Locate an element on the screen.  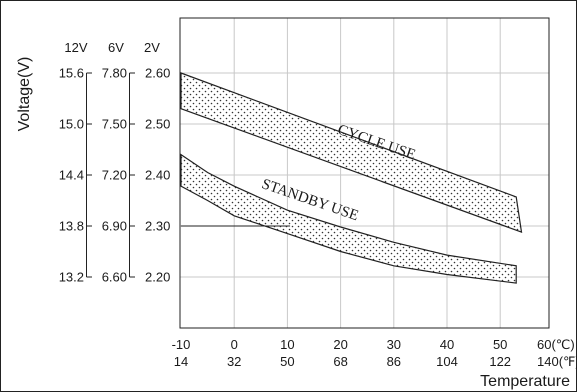
x-axis-label: Temperature is located at coordinates (525, 381).